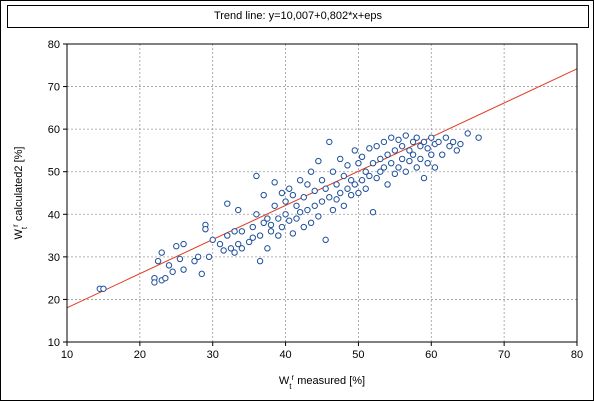 Image resolution: width=594 pixels, height=401 pixels. Describe the element at coordinates (285, 355) in the screenshot. I see `x-tick-label: 40` at that location.